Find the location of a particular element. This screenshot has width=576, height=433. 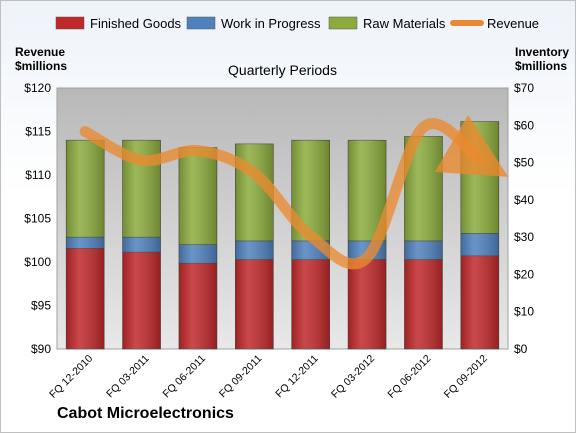

right-tick-label: $60 is located at coordinates (524, 125).